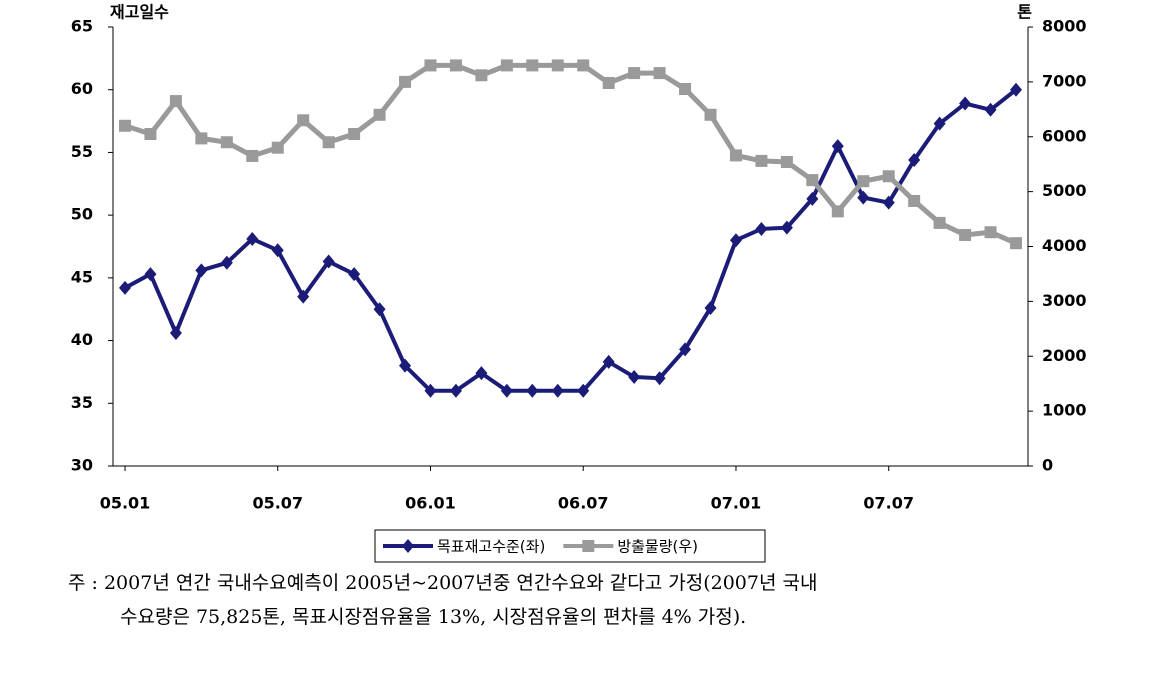 This screenshot has width=1160, height=675. Describe the element at coordinates (583, 503) in the screenshot. I see `x-tick-label: 06.07` at that location.